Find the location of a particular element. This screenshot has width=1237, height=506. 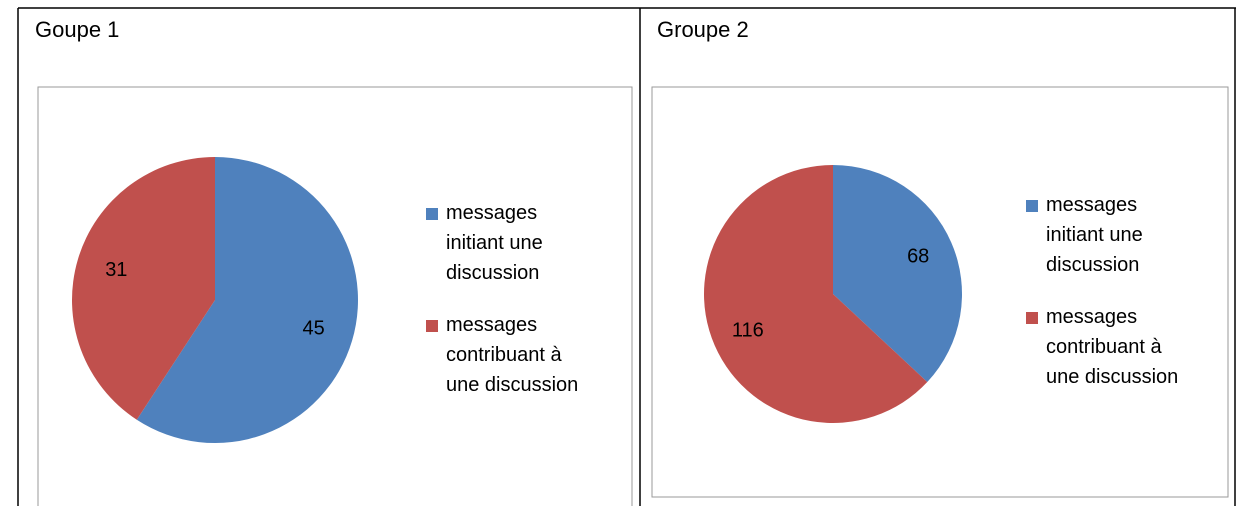

data-label: 68 is located at coordinates (918, 256).